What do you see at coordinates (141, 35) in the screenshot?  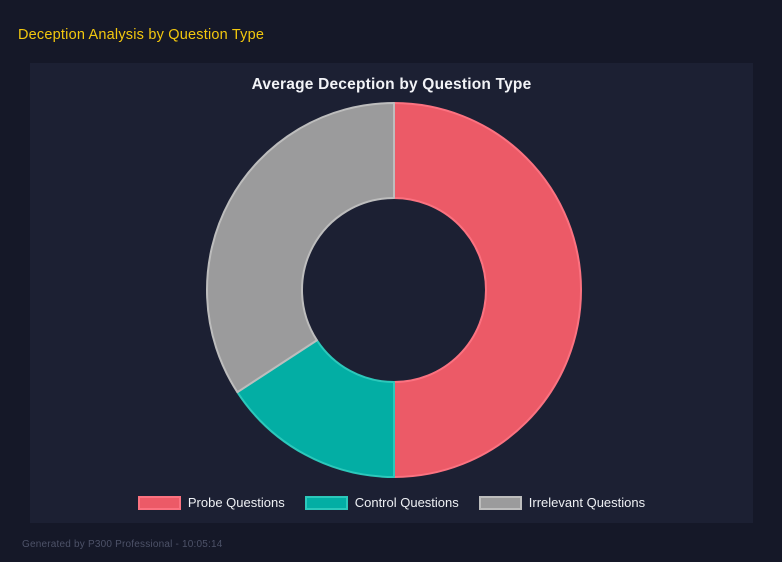 I see `page-title: Deception Analysis by Question Type` at bounding box center [141, 35].